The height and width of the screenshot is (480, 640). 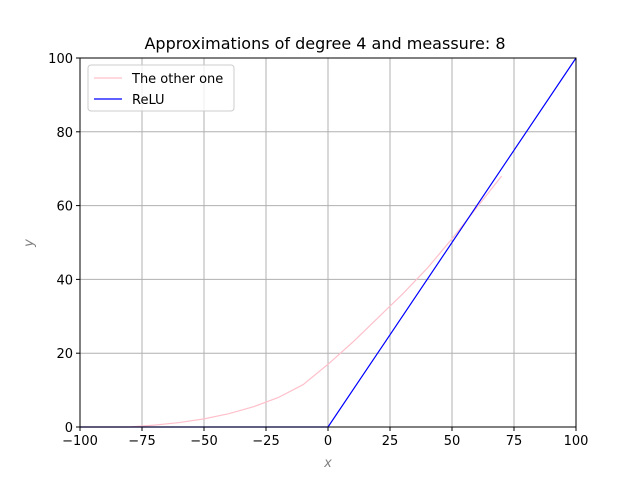 I want to click on legend-label: The other one, so click(x=177, y=79).